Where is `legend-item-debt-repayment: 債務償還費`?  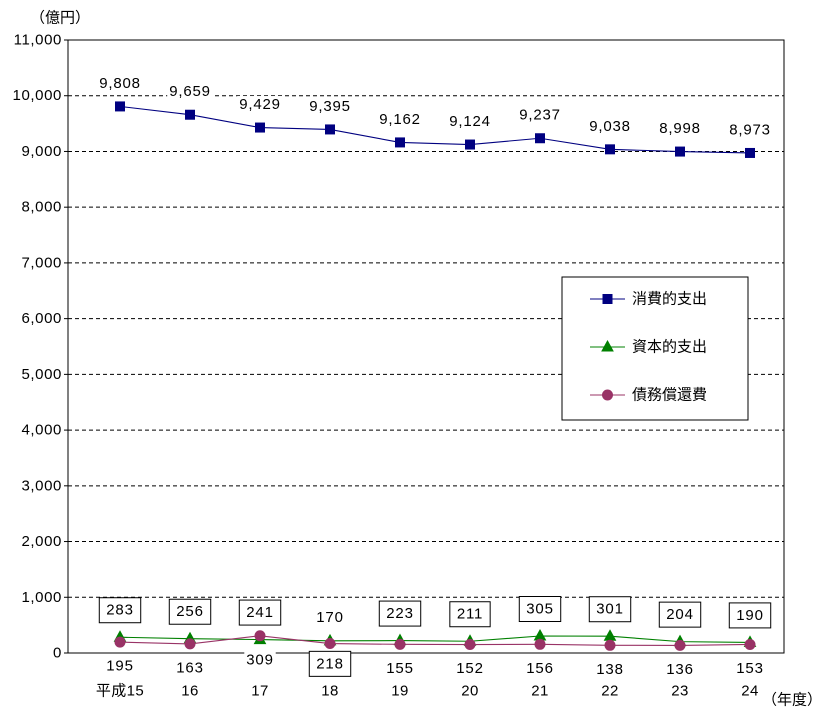 legend-item-debt-repayment: 債務償還費 is located at coordinates (648, 395).